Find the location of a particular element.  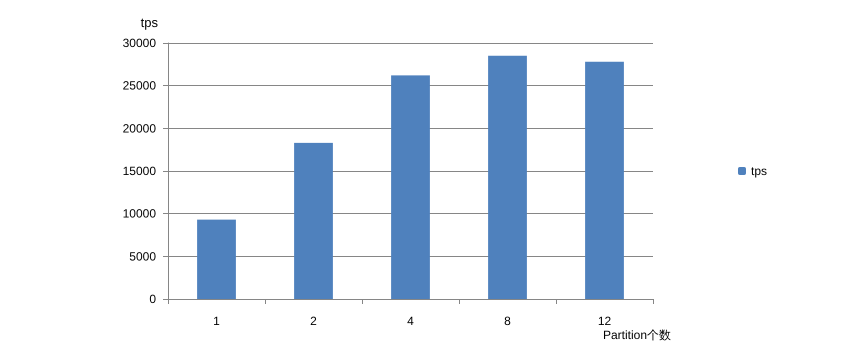

y-tick-label: 20000 is located at coordinates (139, 128).